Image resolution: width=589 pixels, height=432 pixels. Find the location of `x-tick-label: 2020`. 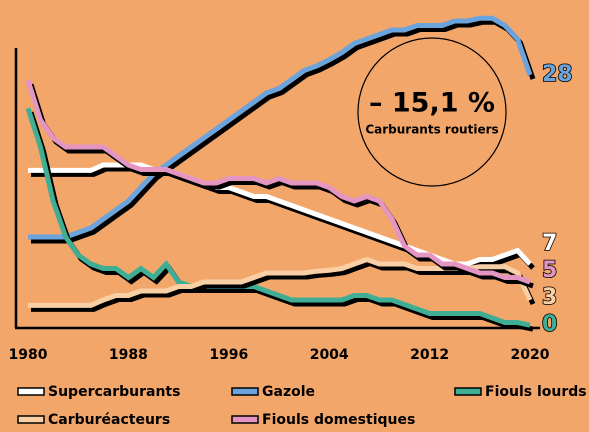

x-tick-label: 2020 is located at coordinates (530, 355).